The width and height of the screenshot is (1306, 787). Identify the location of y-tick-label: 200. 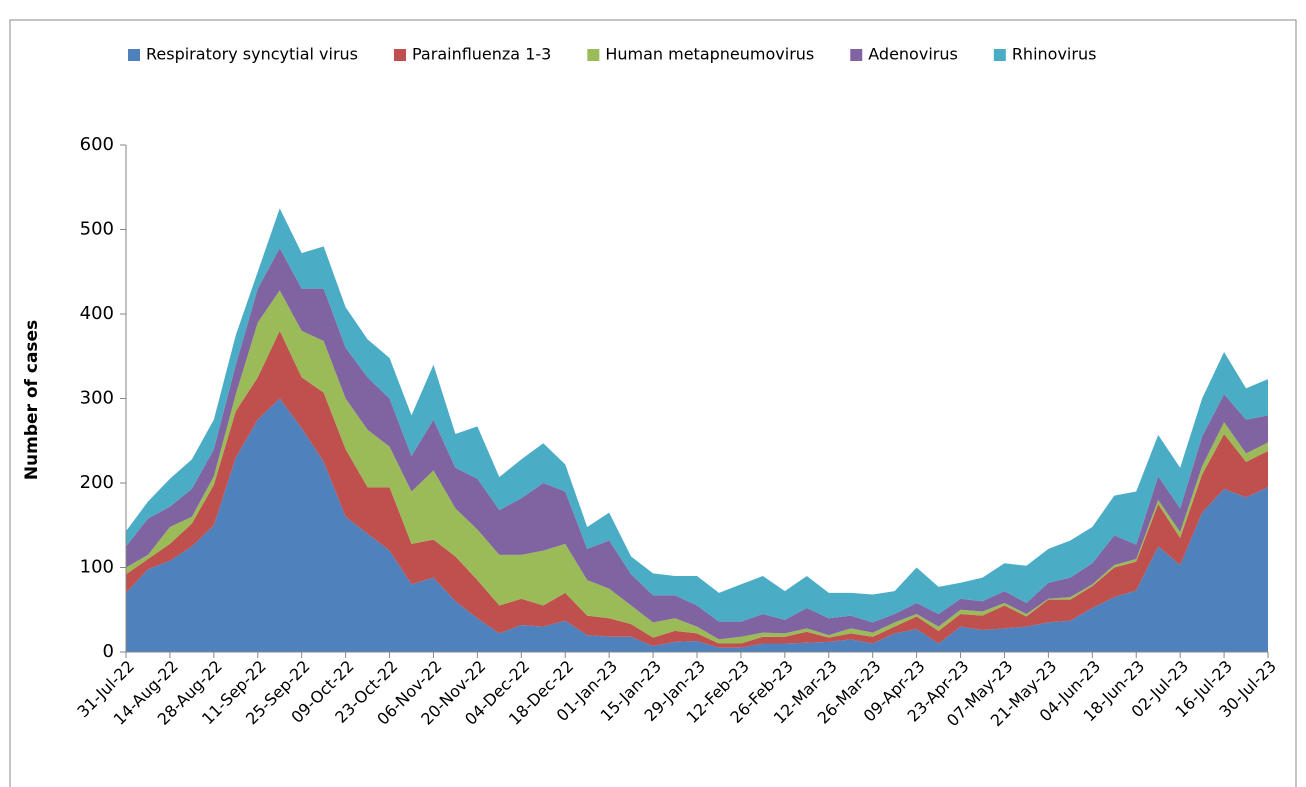
(97, 482).